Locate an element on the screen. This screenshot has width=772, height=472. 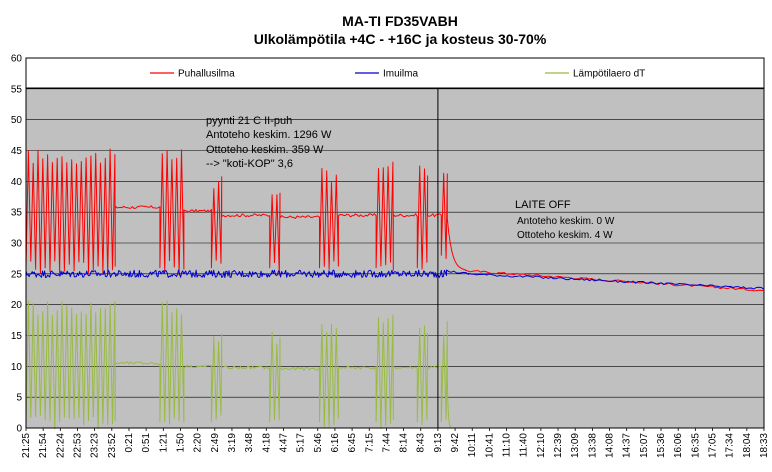
annotation-line: Antoteho keskim. 0 W is located at coordinates (566, 221).